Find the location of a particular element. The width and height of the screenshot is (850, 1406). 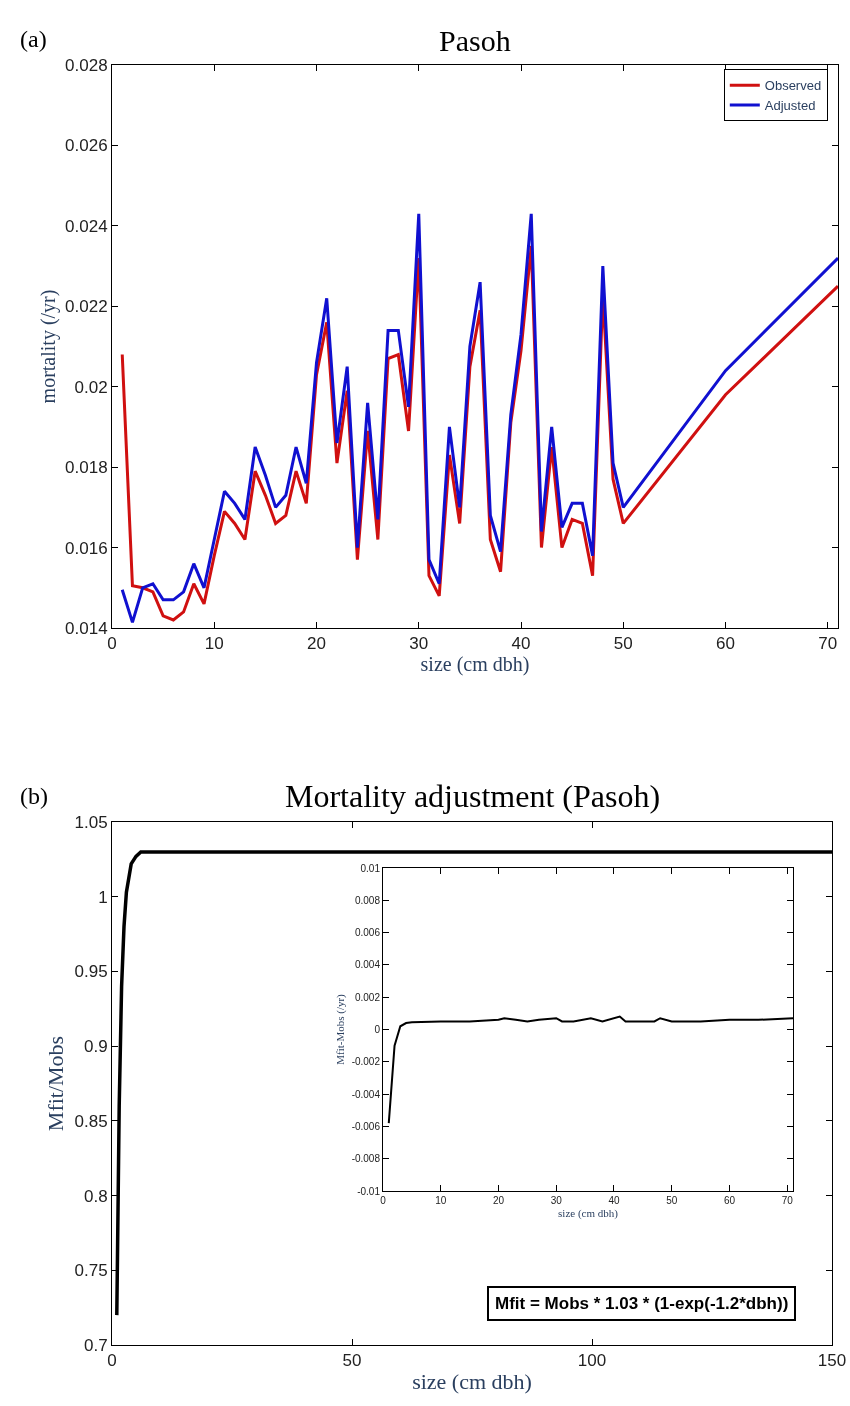

y-tick-label: -0.004 is located at coordinates (366, 1094).